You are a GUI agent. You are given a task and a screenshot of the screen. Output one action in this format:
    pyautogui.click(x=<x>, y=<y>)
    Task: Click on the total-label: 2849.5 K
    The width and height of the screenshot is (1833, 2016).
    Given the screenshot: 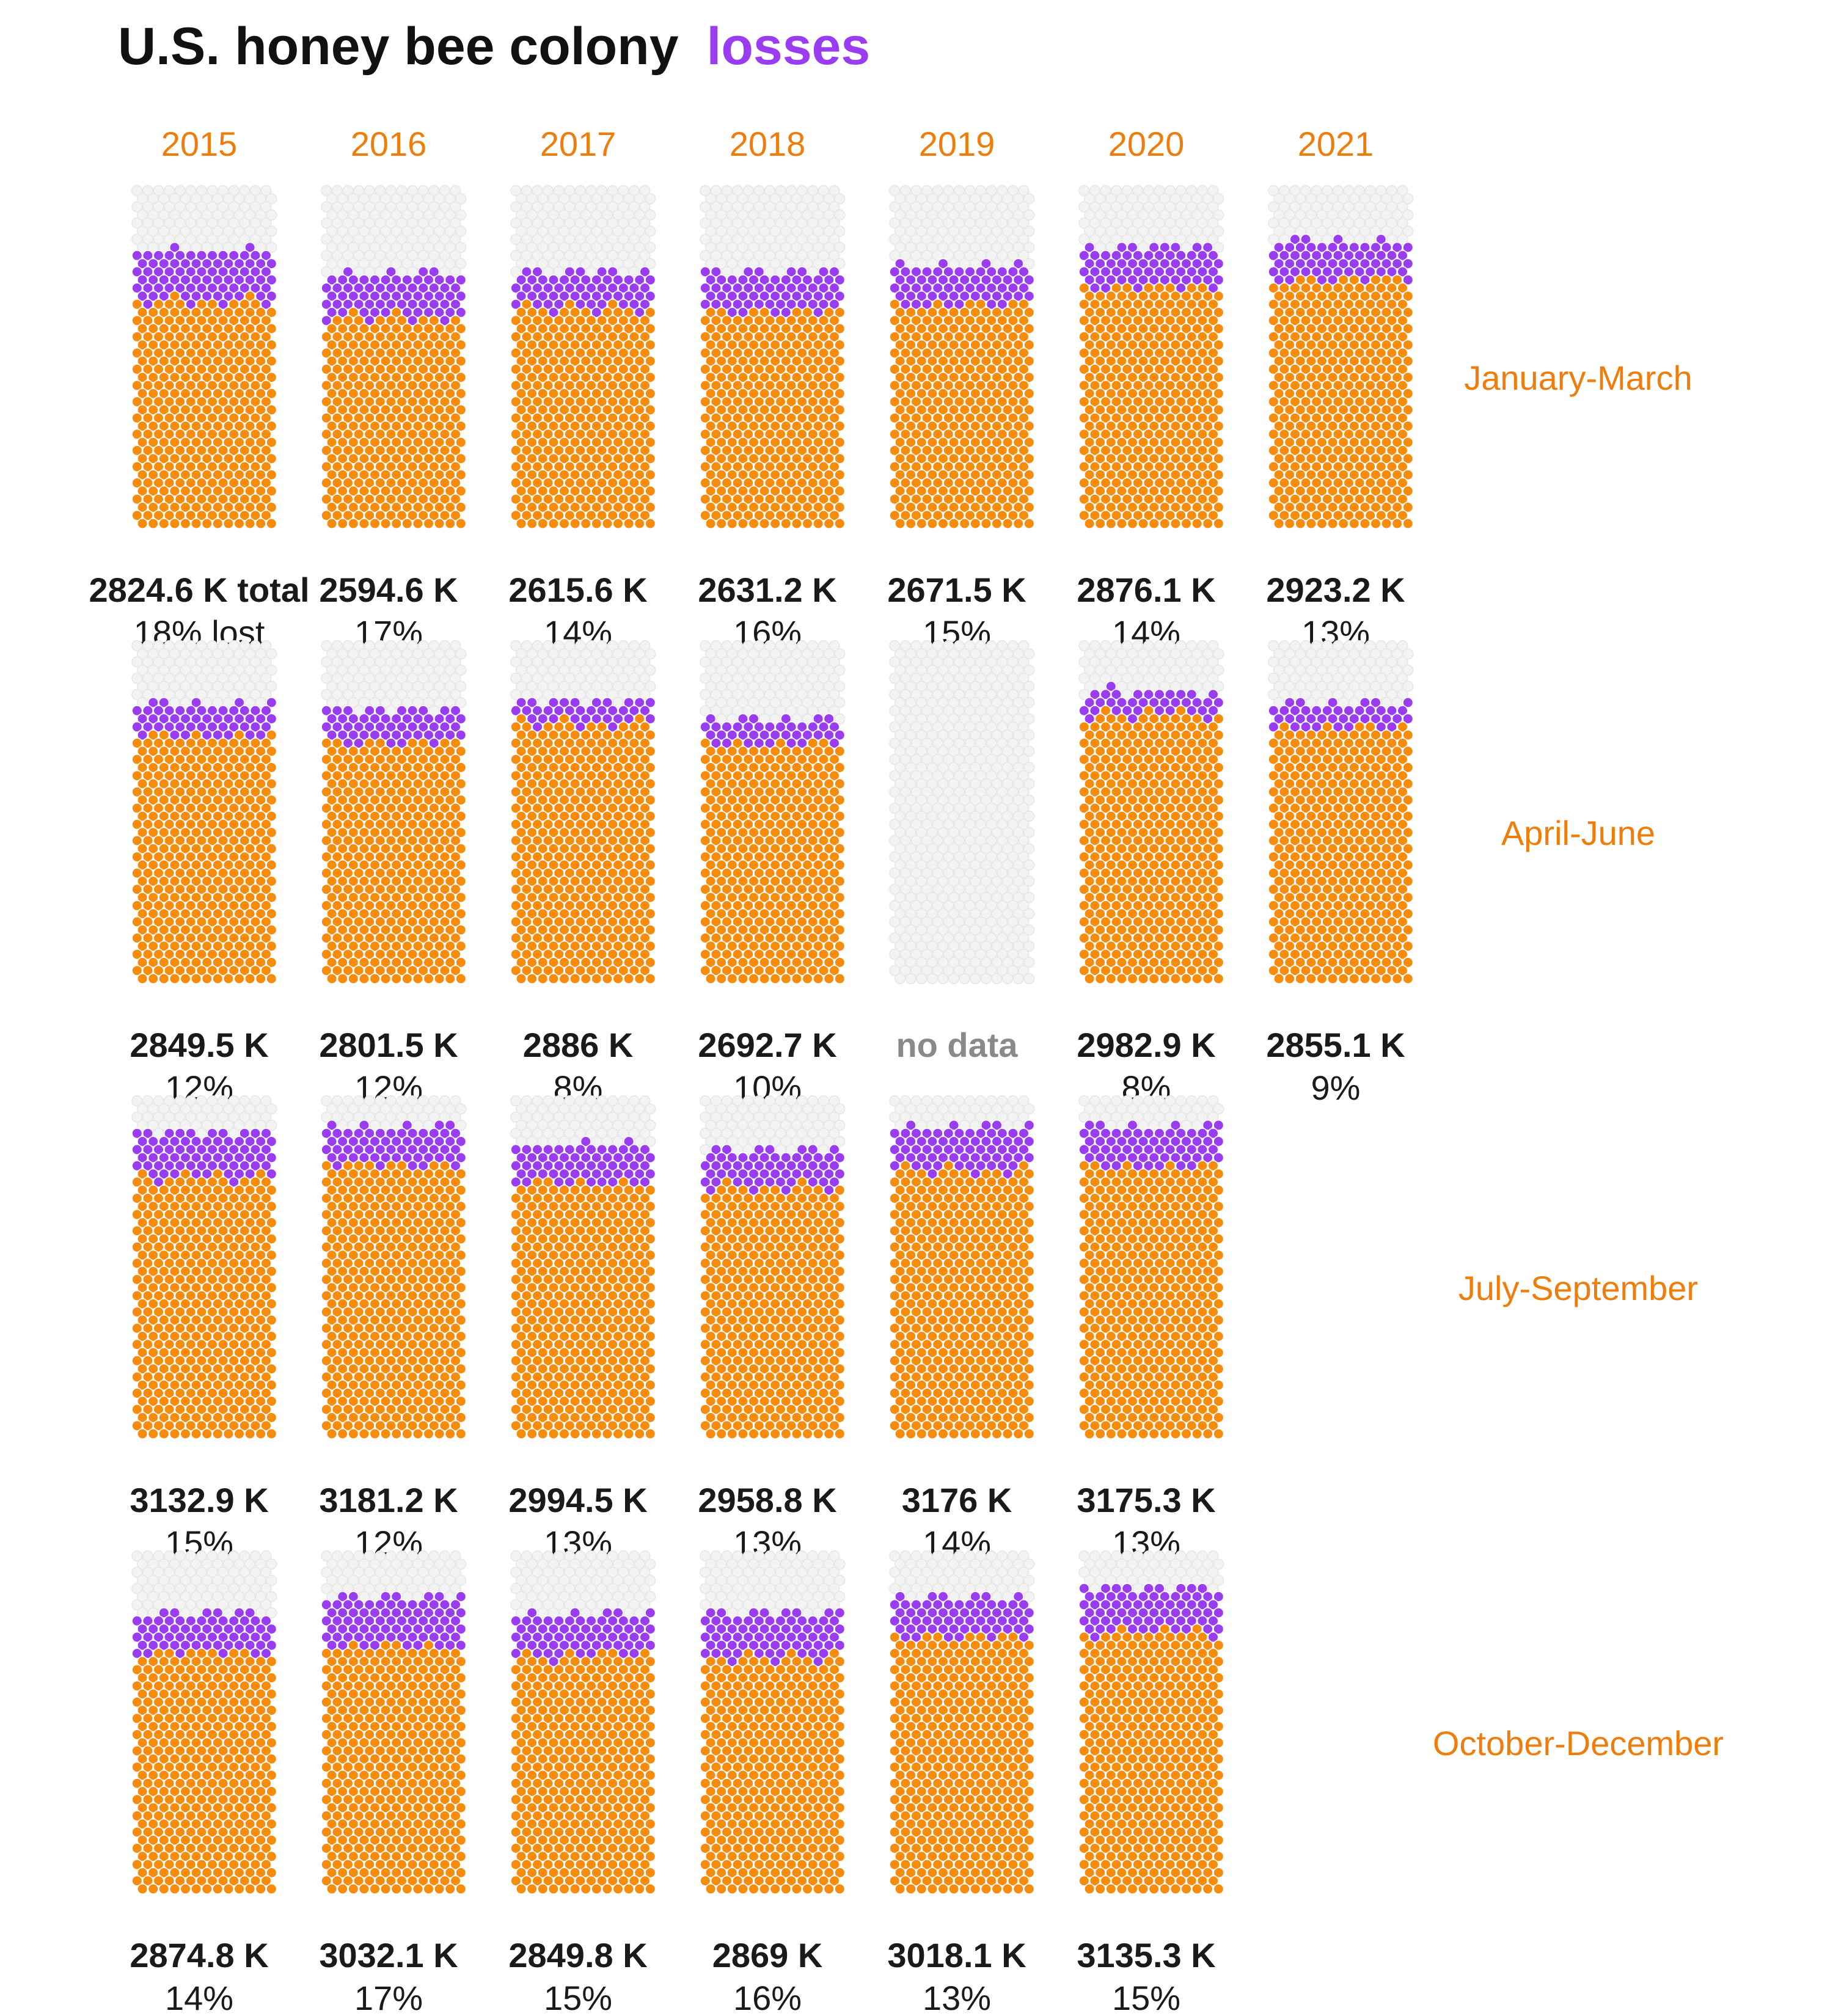 What is the action you would take?
    pyautogui.click(x=199, y=1045)
    